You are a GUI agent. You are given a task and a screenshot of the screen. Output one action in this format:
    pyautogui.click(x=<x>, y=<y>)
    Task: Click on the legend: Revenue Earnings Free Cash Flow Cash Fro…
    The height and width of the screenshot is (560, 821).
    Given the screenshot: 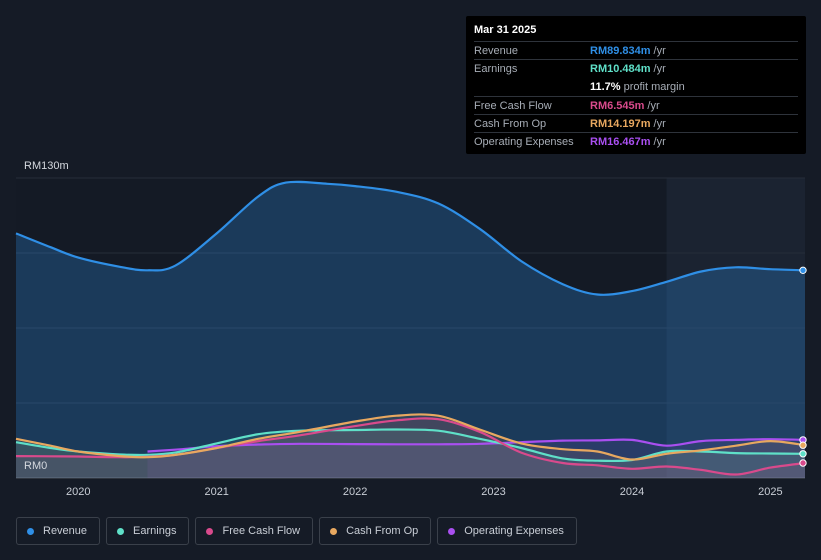 What is the action you would take?
    pyautogui.click(x=296, y=531)
    